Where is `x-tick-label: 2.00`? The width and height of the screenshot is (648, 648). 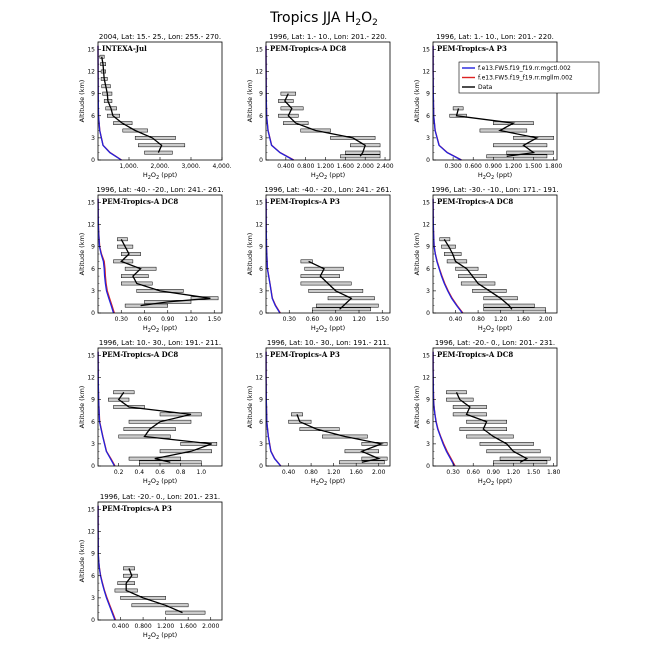 x-tick-label: 2.00 is located at coordinates (546, 319).